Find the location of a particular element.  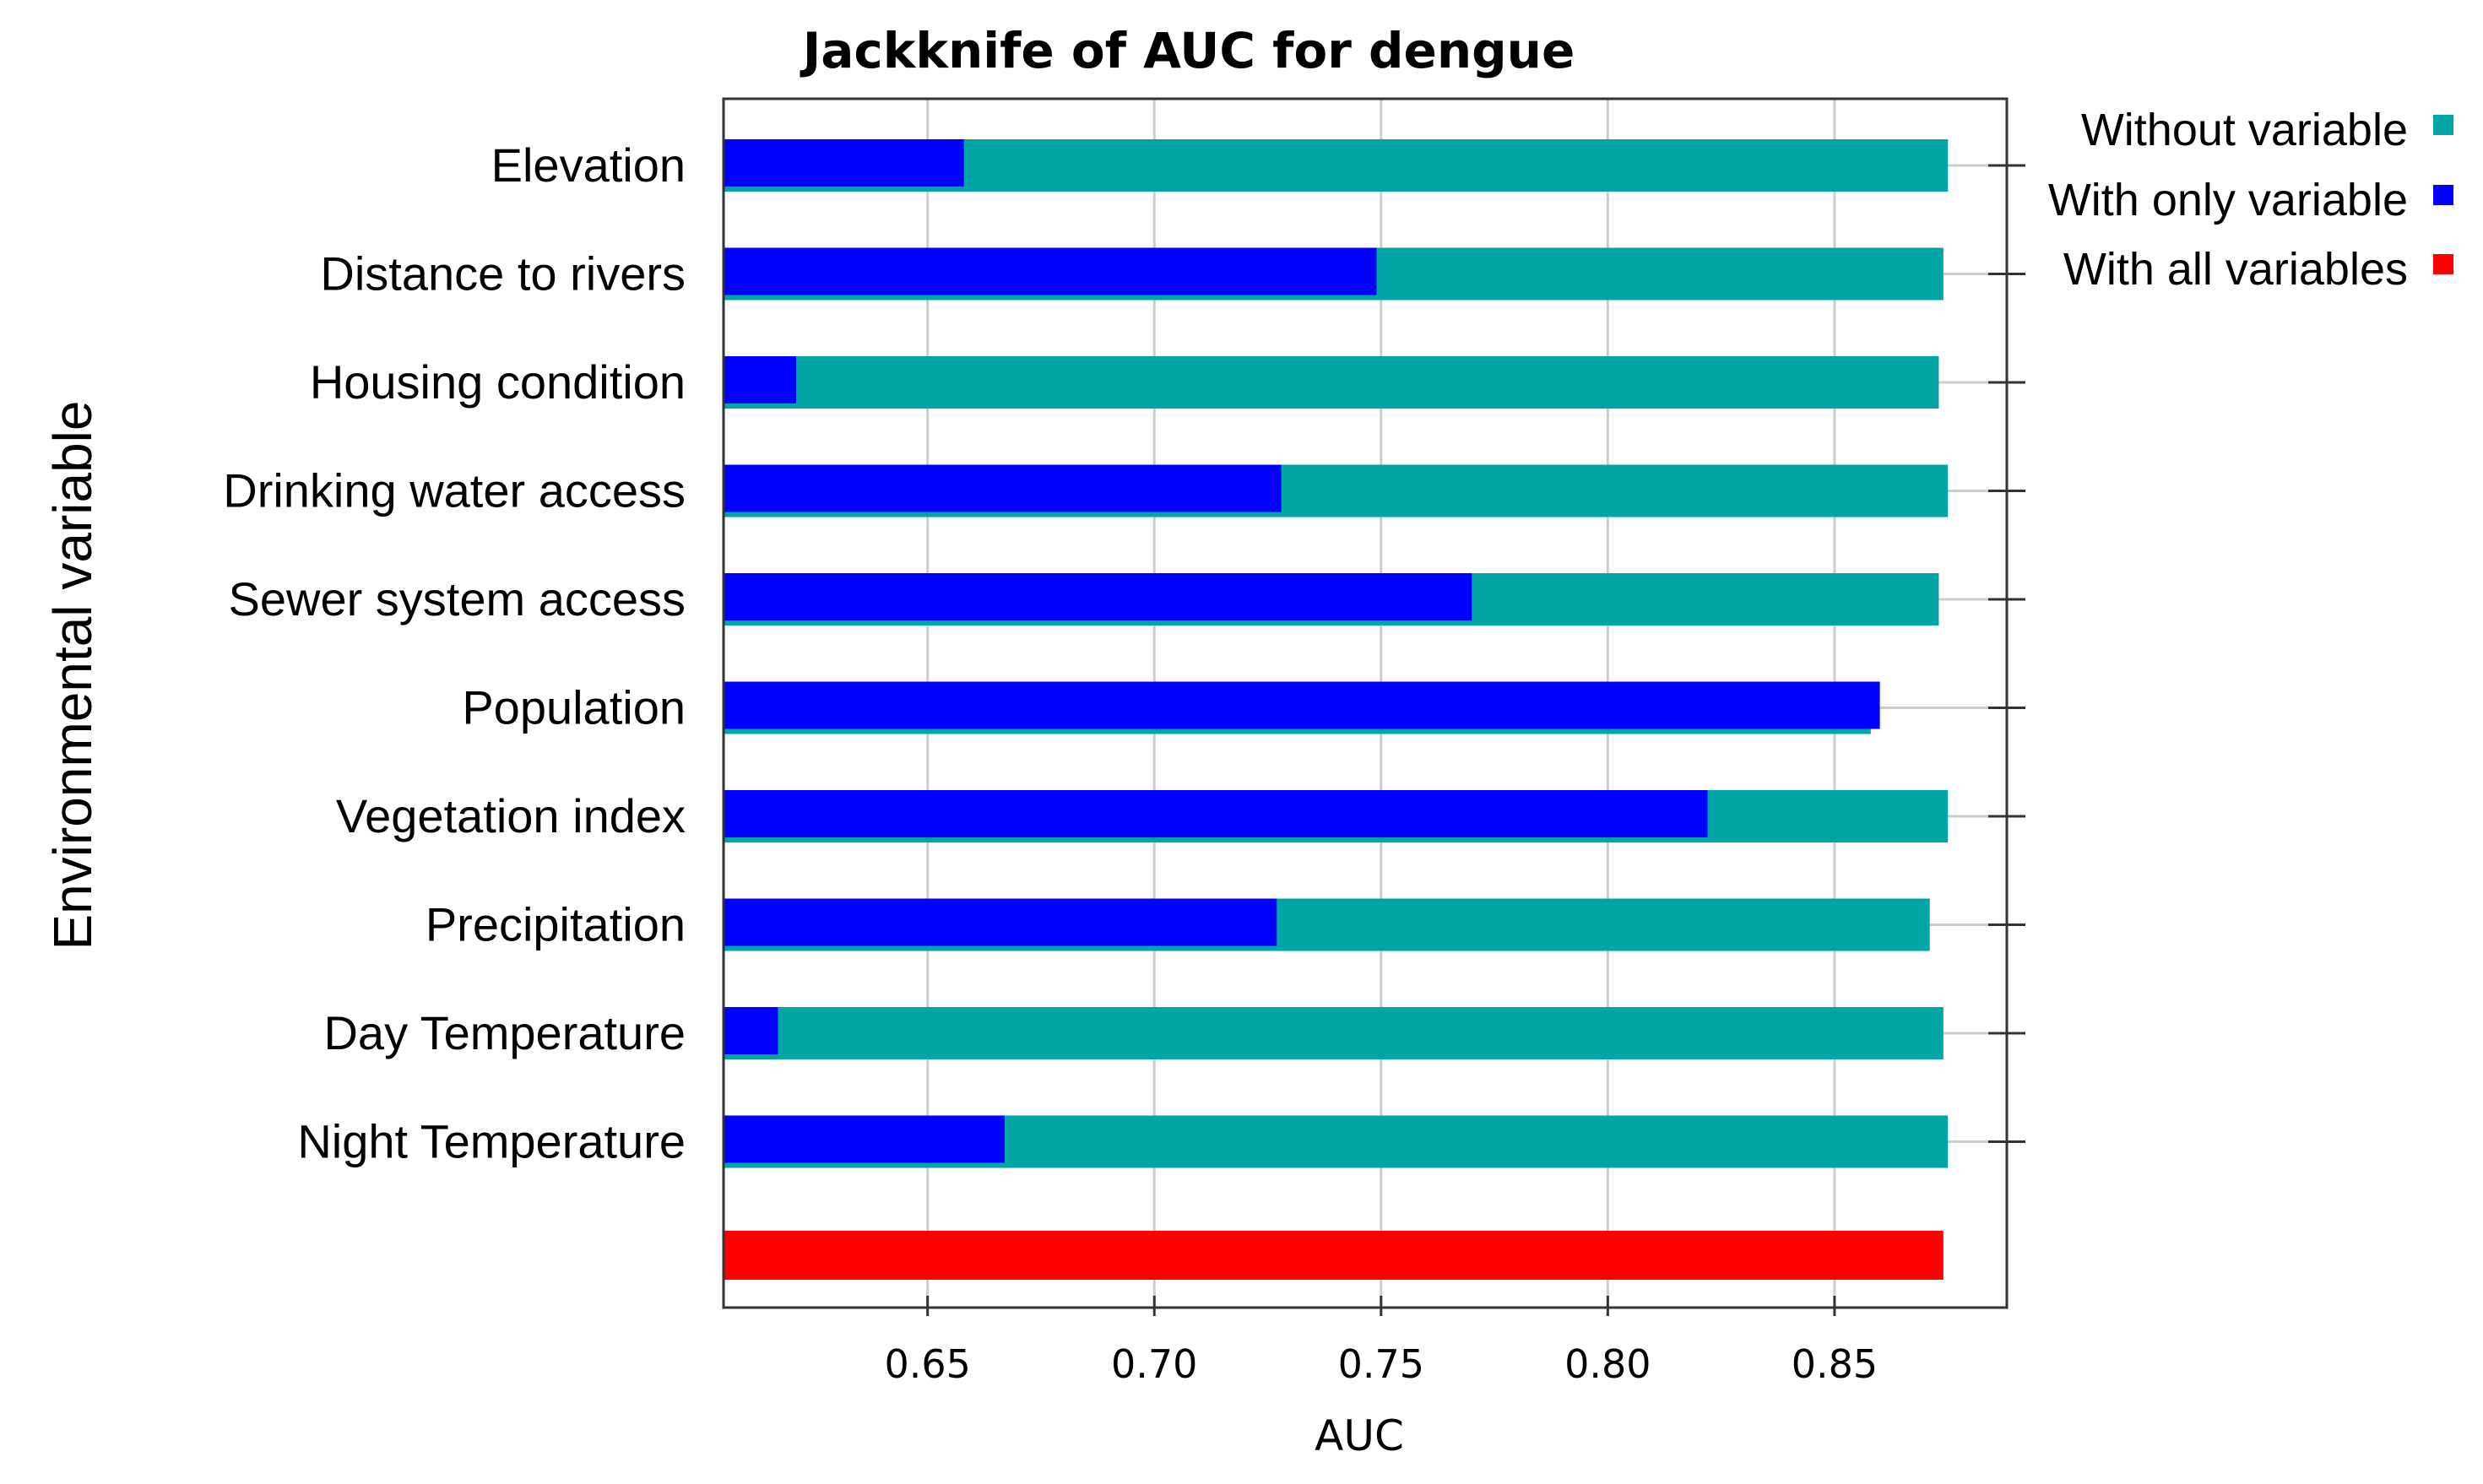

x-tick-label: 0.75 is located at coordinates (1381, 1364).